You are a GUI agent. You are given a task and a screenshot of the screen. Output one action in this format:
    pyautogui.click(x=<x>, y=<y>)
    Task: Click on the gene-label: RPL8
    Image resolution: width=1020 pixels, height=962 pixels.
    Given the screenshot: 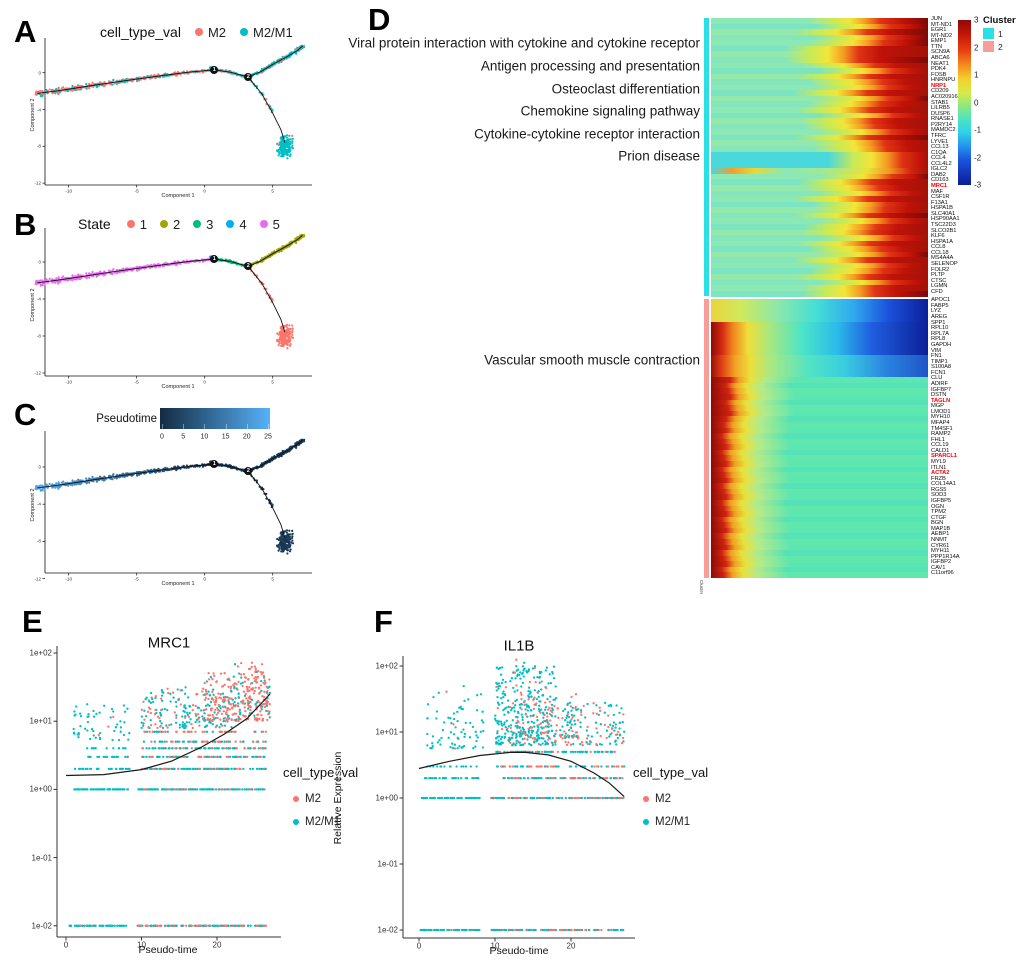 What is the action you would take?
    pyautogui.click(x=938, y=339)
    